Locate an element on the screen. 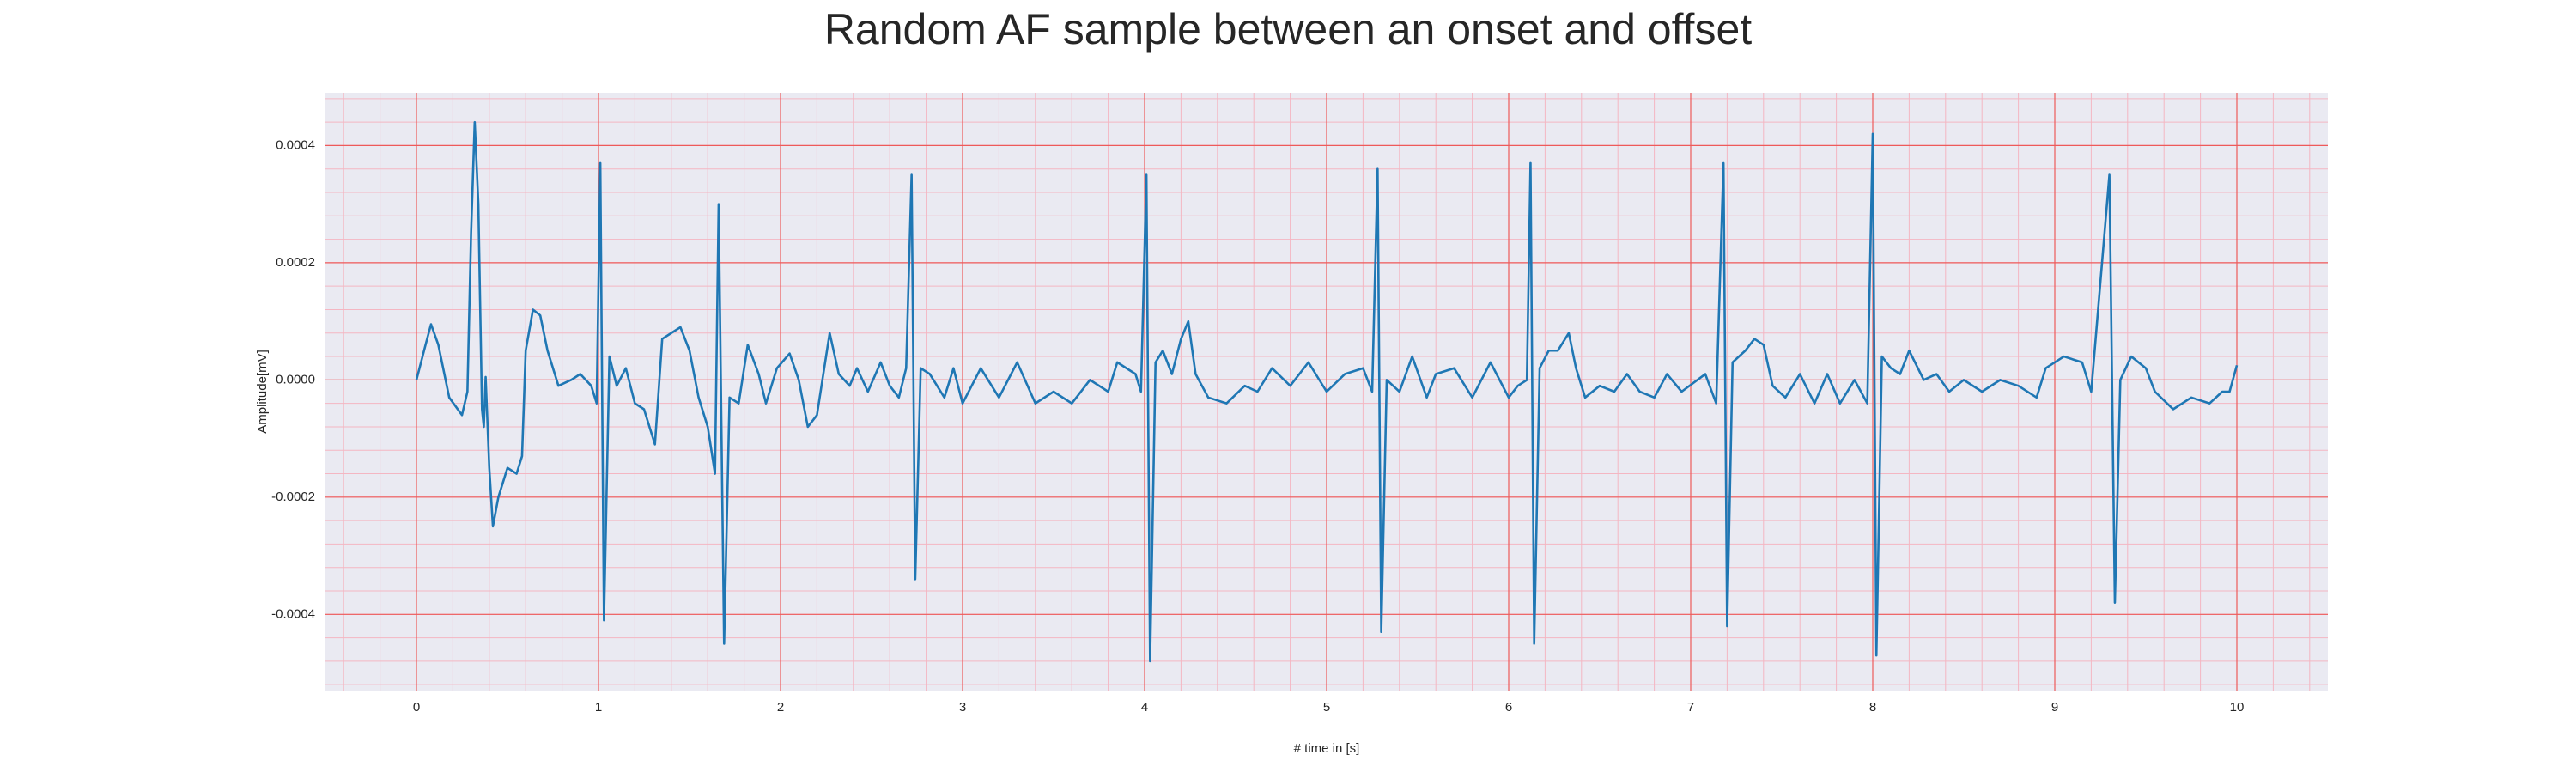 This screenshot has width=2576, height=773. x-tick-label: 7 is located at coordinates (1690, 707).